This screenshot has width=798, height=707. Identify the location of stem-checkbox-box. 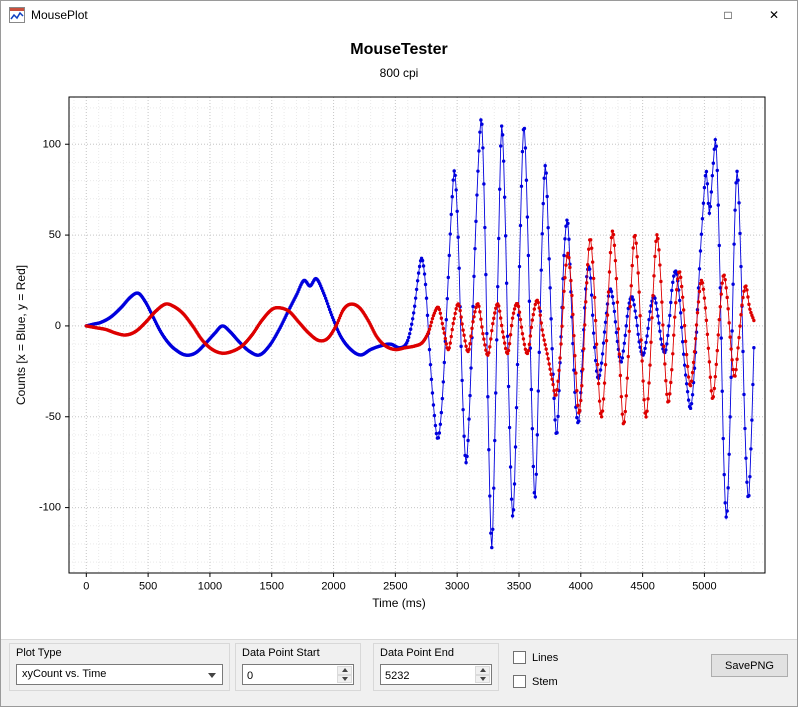
(519, 681).